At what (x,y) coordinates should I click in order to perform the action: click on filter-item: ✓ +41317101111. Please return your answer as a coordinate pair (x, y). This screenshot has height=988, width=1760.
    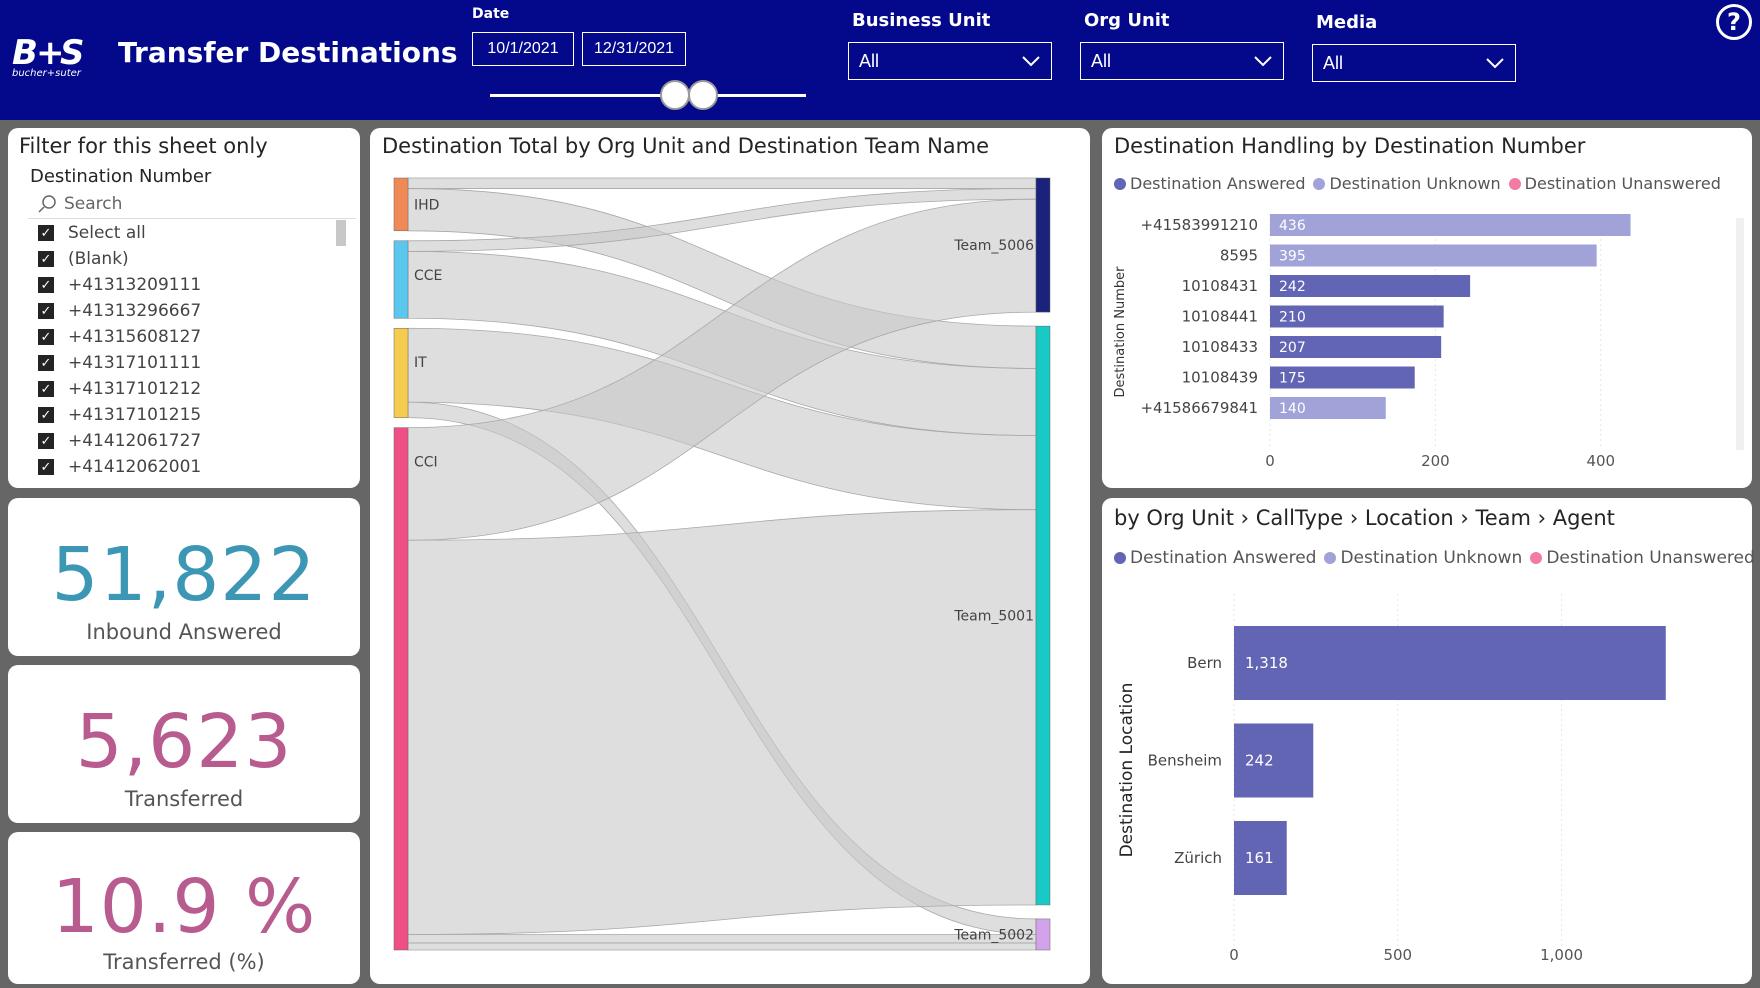
    Looking at the image, I should click on (114, 363).